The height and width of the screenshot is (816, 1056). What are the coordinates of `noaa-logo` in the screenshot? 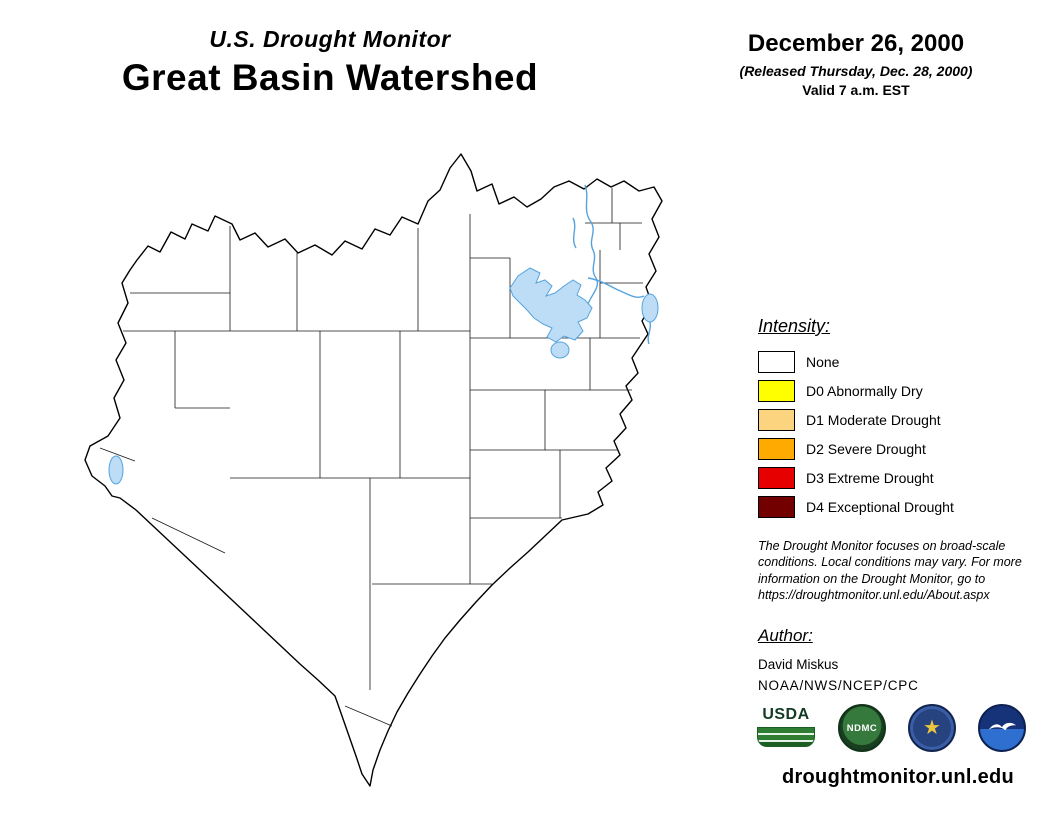 It's located at (1002, 728).